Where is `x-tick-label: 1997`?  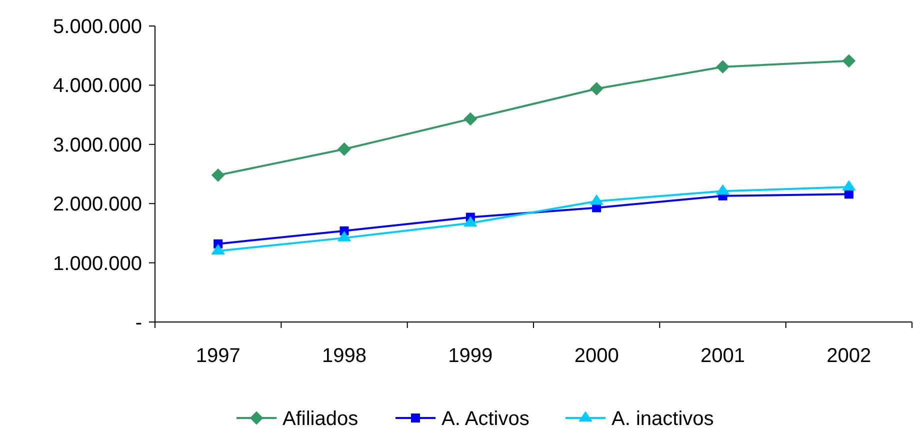
x-tick-label: 1997 is located at coordinates (218, 356).